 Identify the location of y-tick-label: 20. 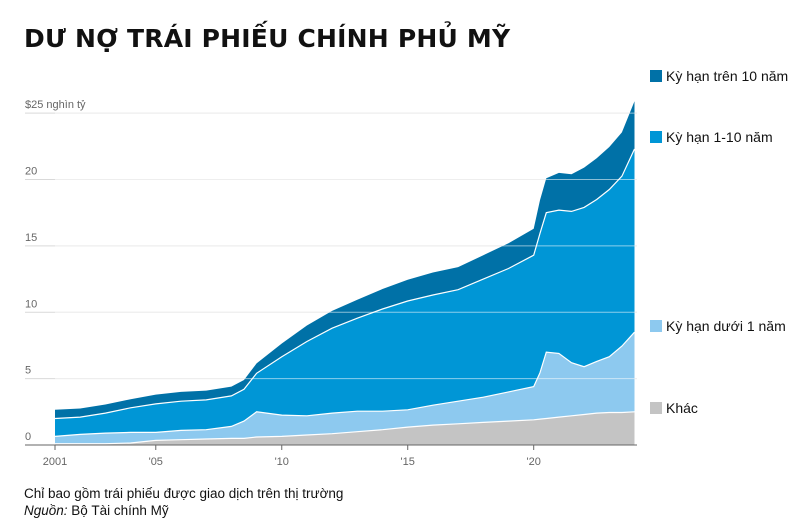
(31, 172).